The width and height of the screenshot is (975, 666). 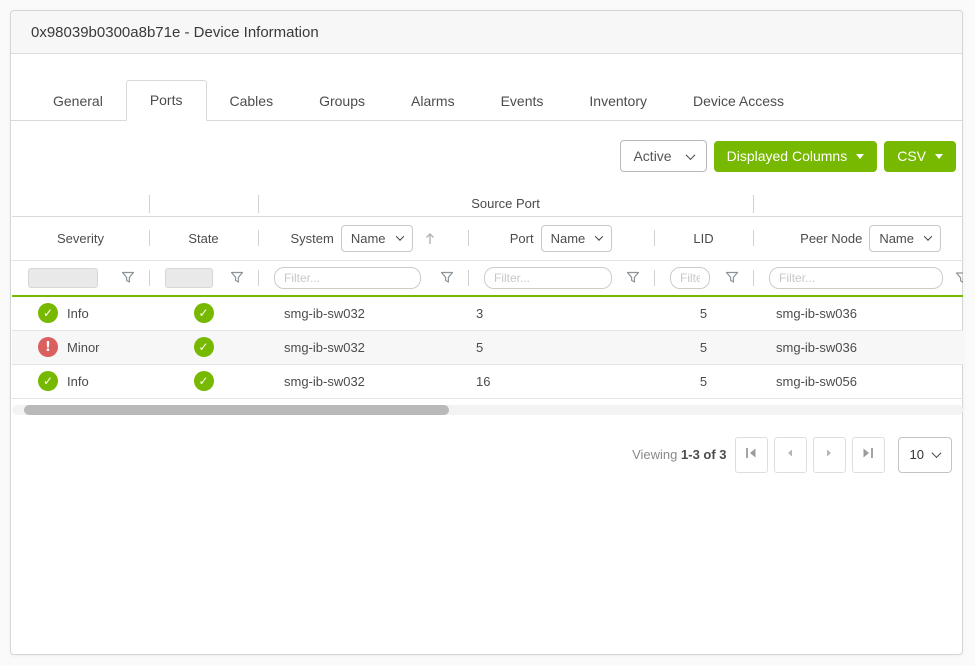 I want to click on severity-filter-funnel-icon, so click(x=128, y=277).